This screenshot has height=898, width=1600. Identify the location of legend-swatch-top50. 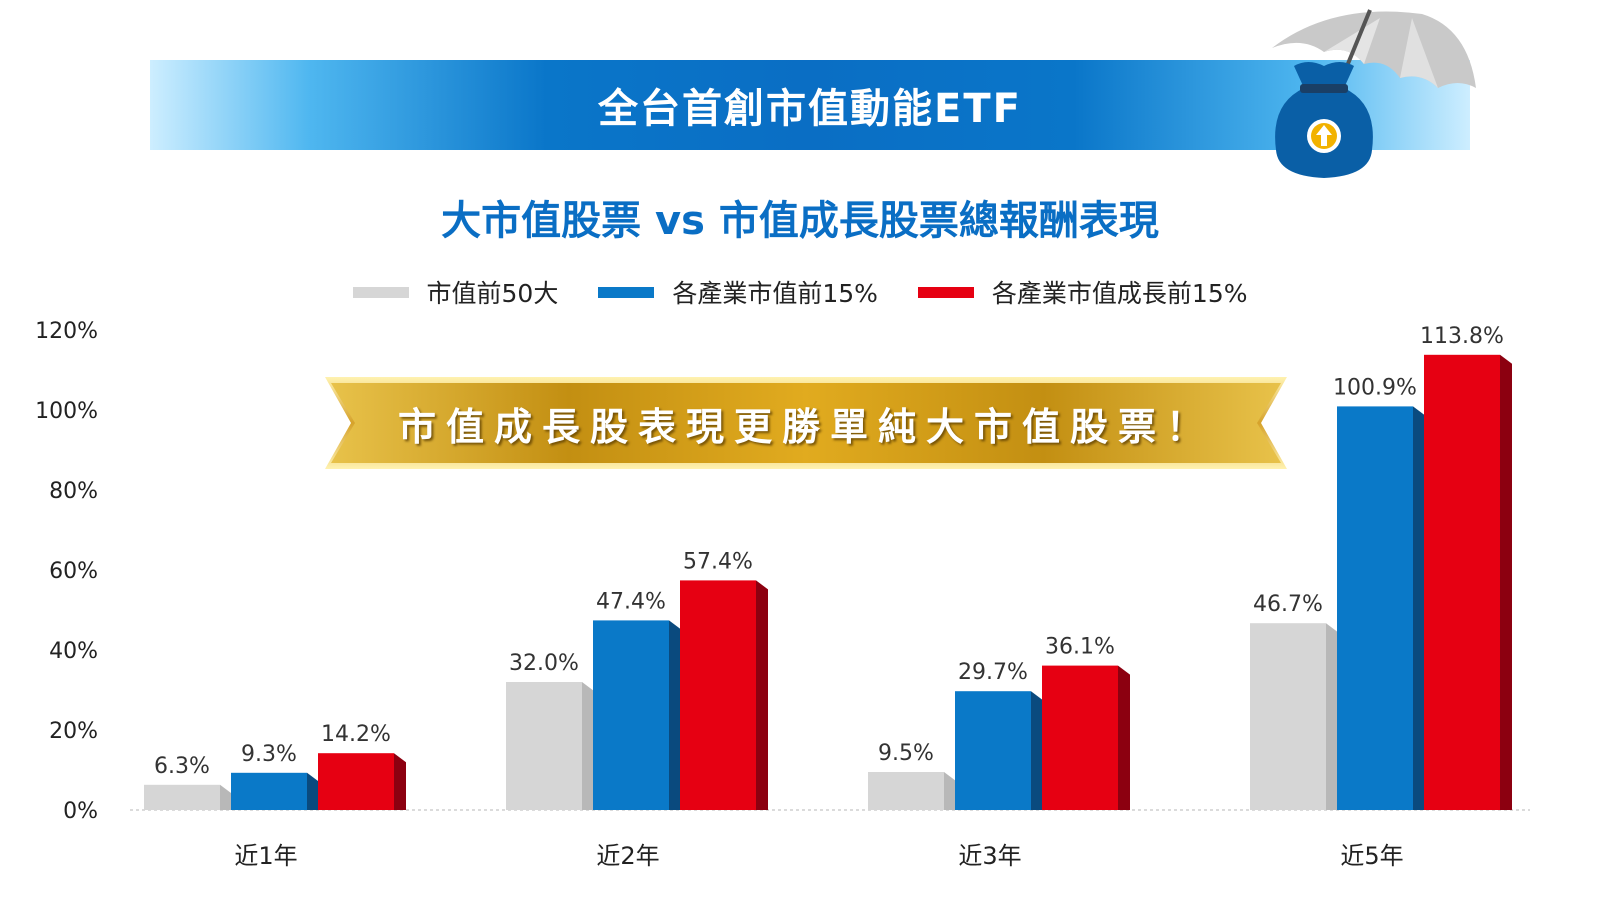
(380, 292).